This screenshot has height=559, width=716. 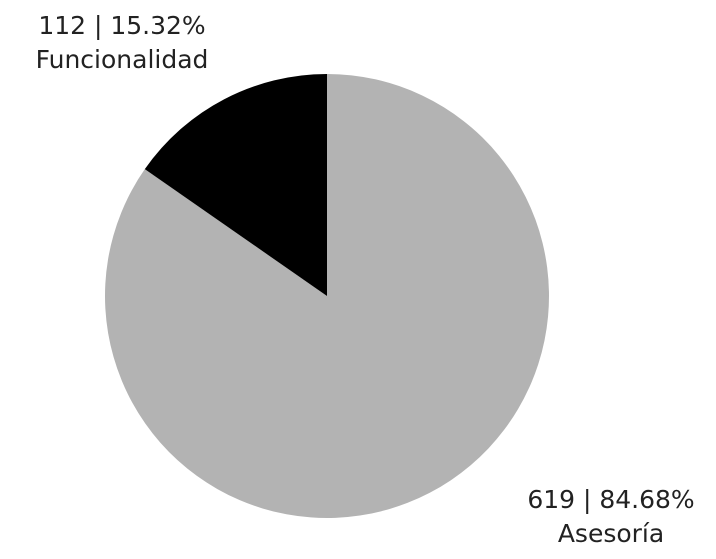 I want to click on pie-slice-funcionalidad, so click(x=235, y=185).